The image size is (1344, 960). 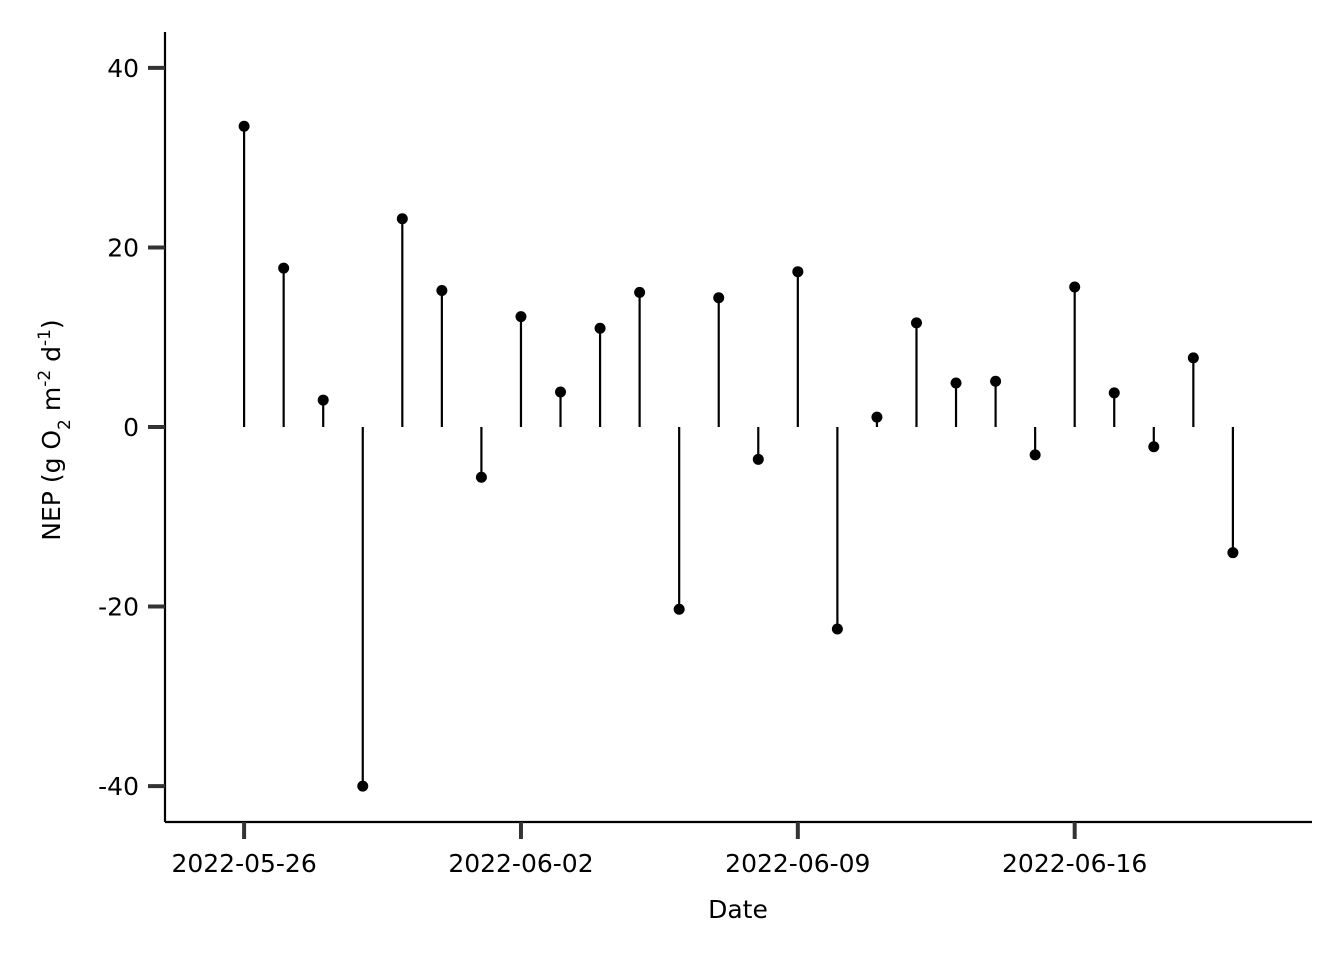 I want to click on y-tick-label: 0, so click(x=131, y=427).